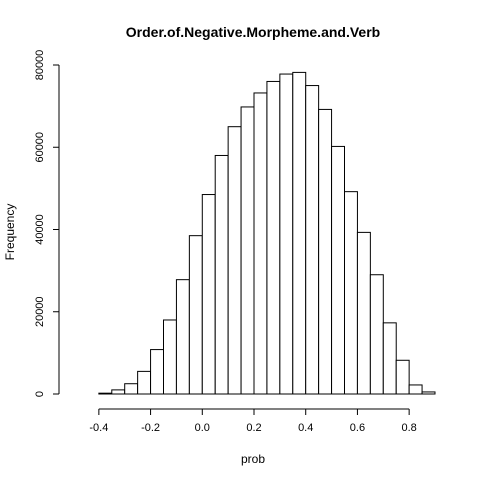 The image size is (480, 480). I want to click on x-axis-label: prob, so click(253, 459).